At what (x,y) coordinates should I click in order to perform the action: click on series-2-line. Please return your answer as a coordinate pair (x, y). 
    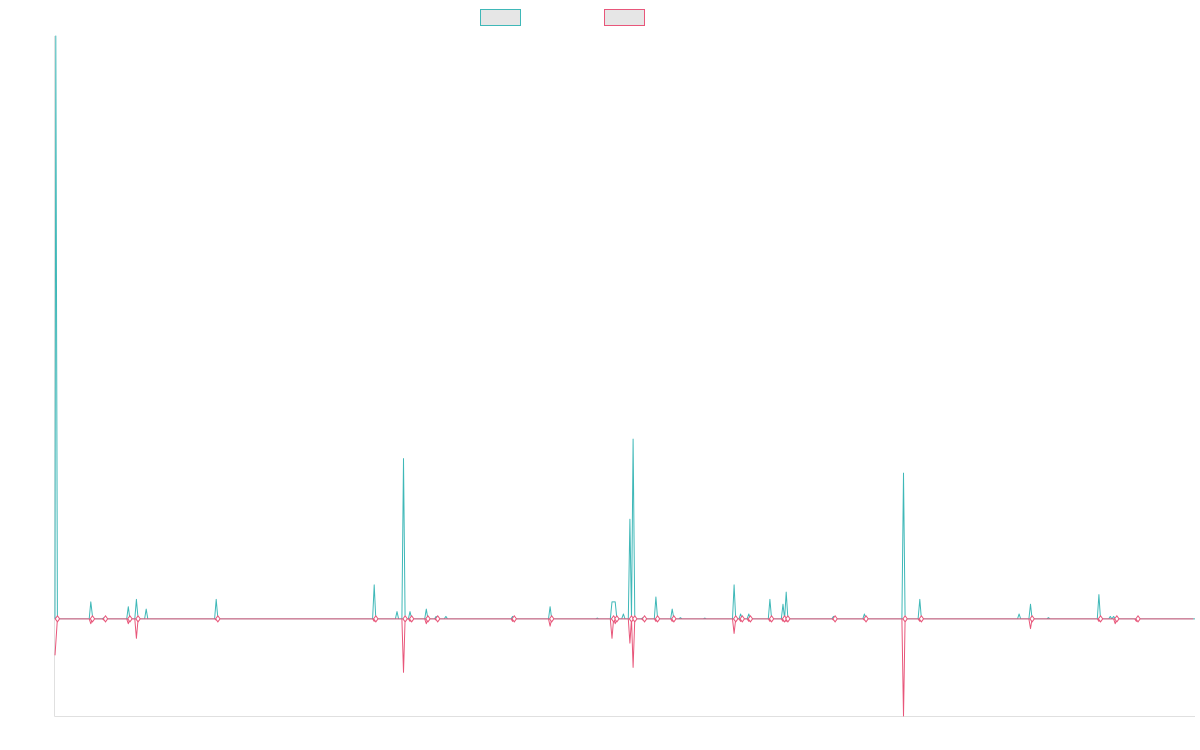
    Looking at the image, I should click on (624, 667).